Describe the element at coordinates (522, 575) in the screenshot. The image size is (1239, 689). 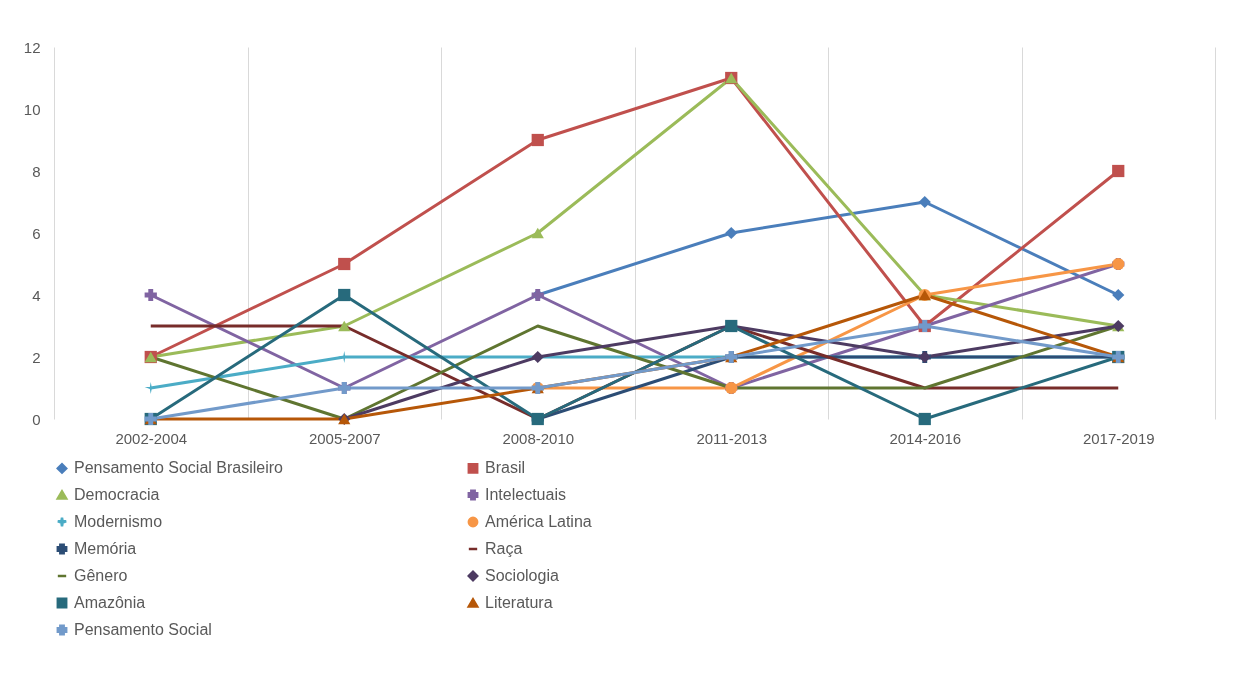
I see `legend-label: Sociologia` at that location.